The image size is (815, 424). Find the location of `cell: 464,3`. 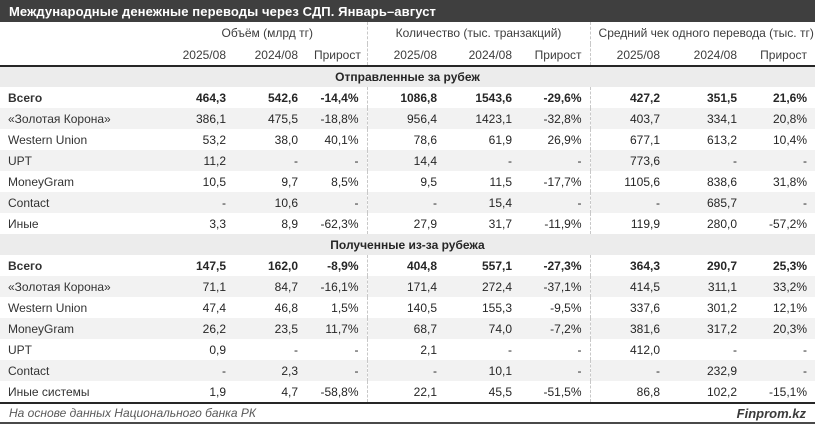

cell: 464,3 is located at coordinates (210, 97).